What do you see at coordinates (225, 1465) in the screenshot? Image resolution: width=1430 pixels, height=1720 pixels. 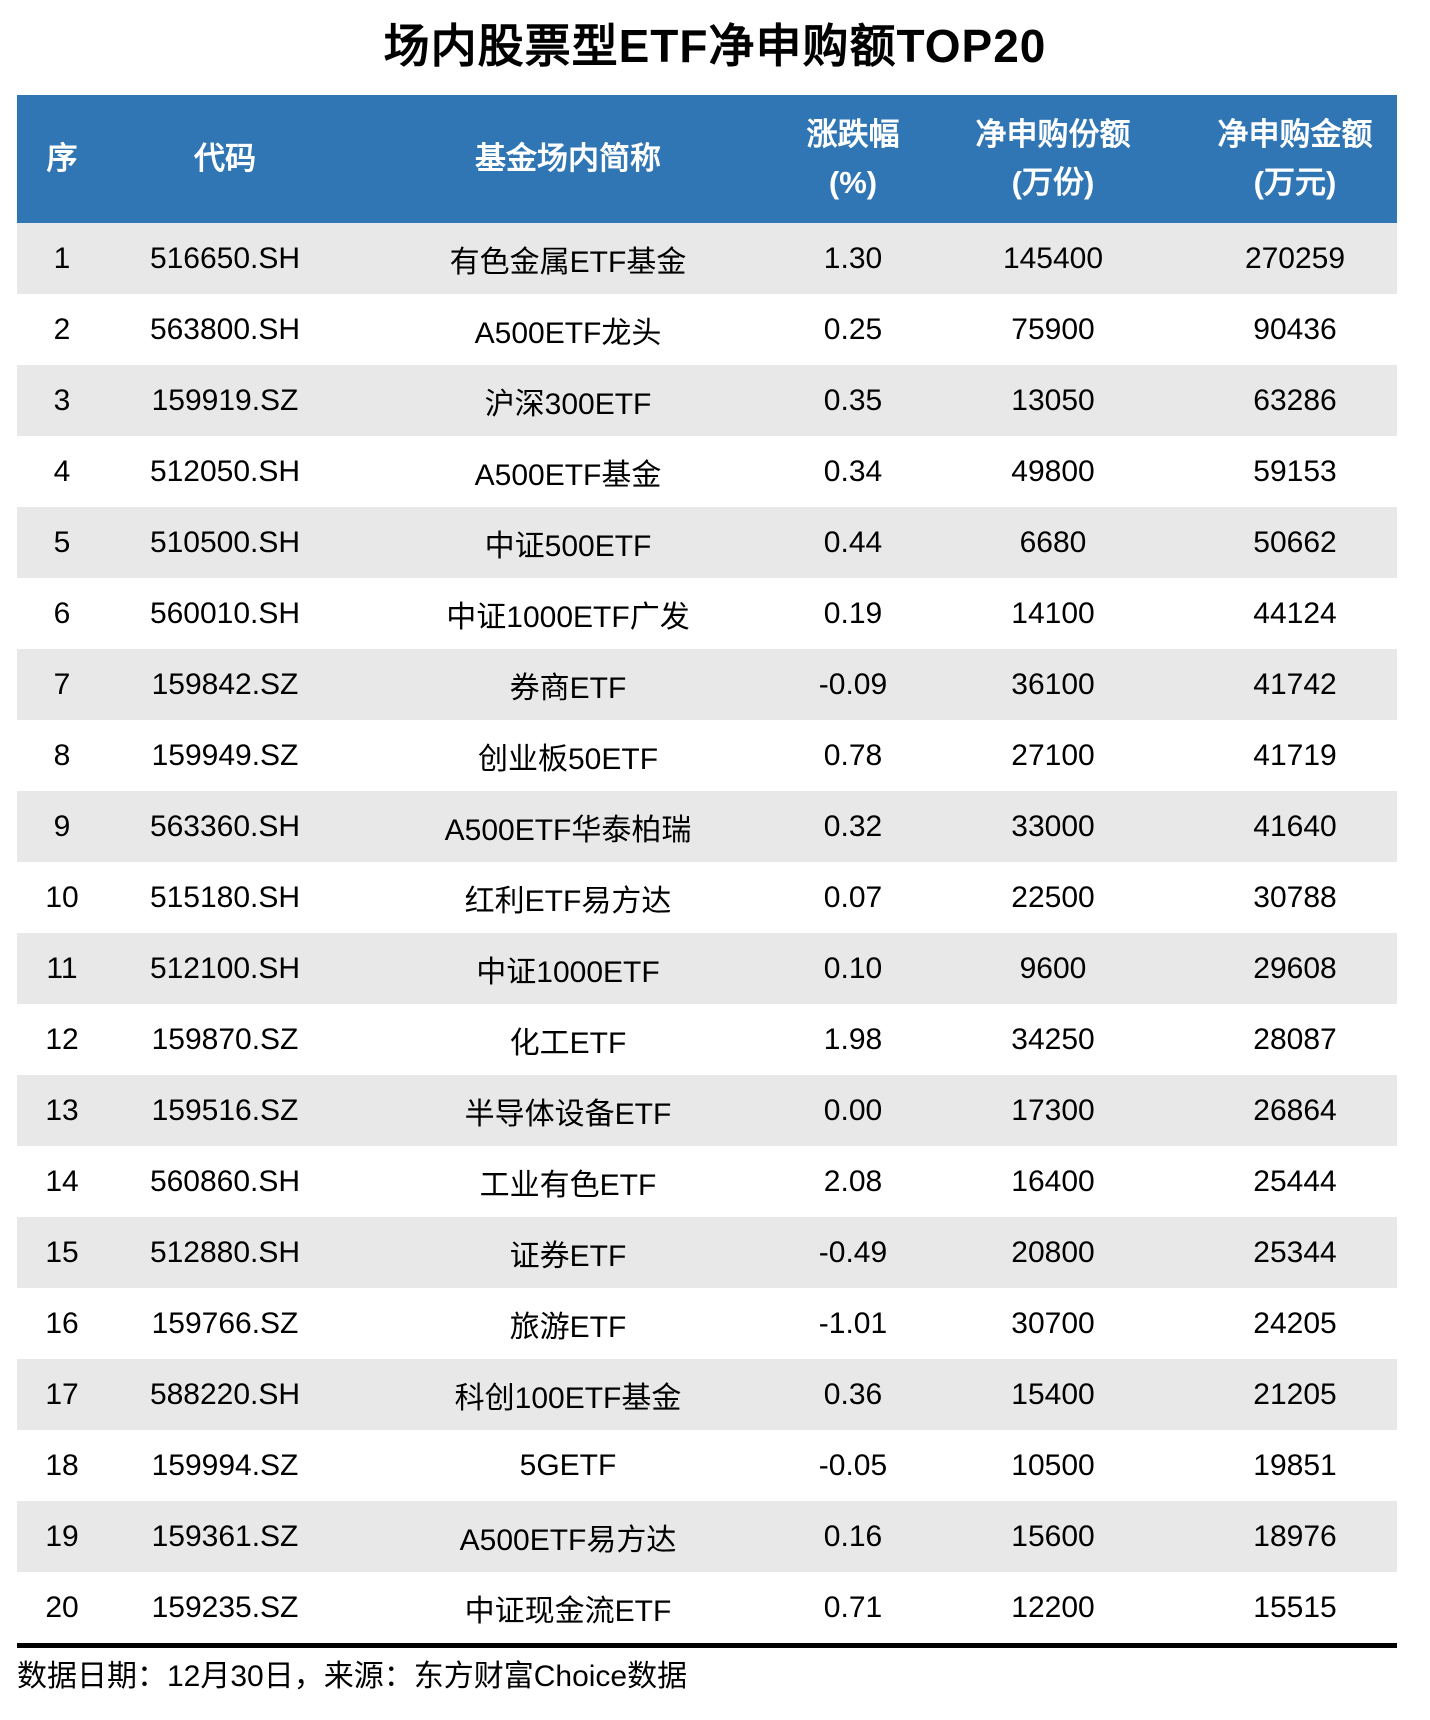 I see `cell-code: 159994.SZ` at bounding box center [225, 1465].